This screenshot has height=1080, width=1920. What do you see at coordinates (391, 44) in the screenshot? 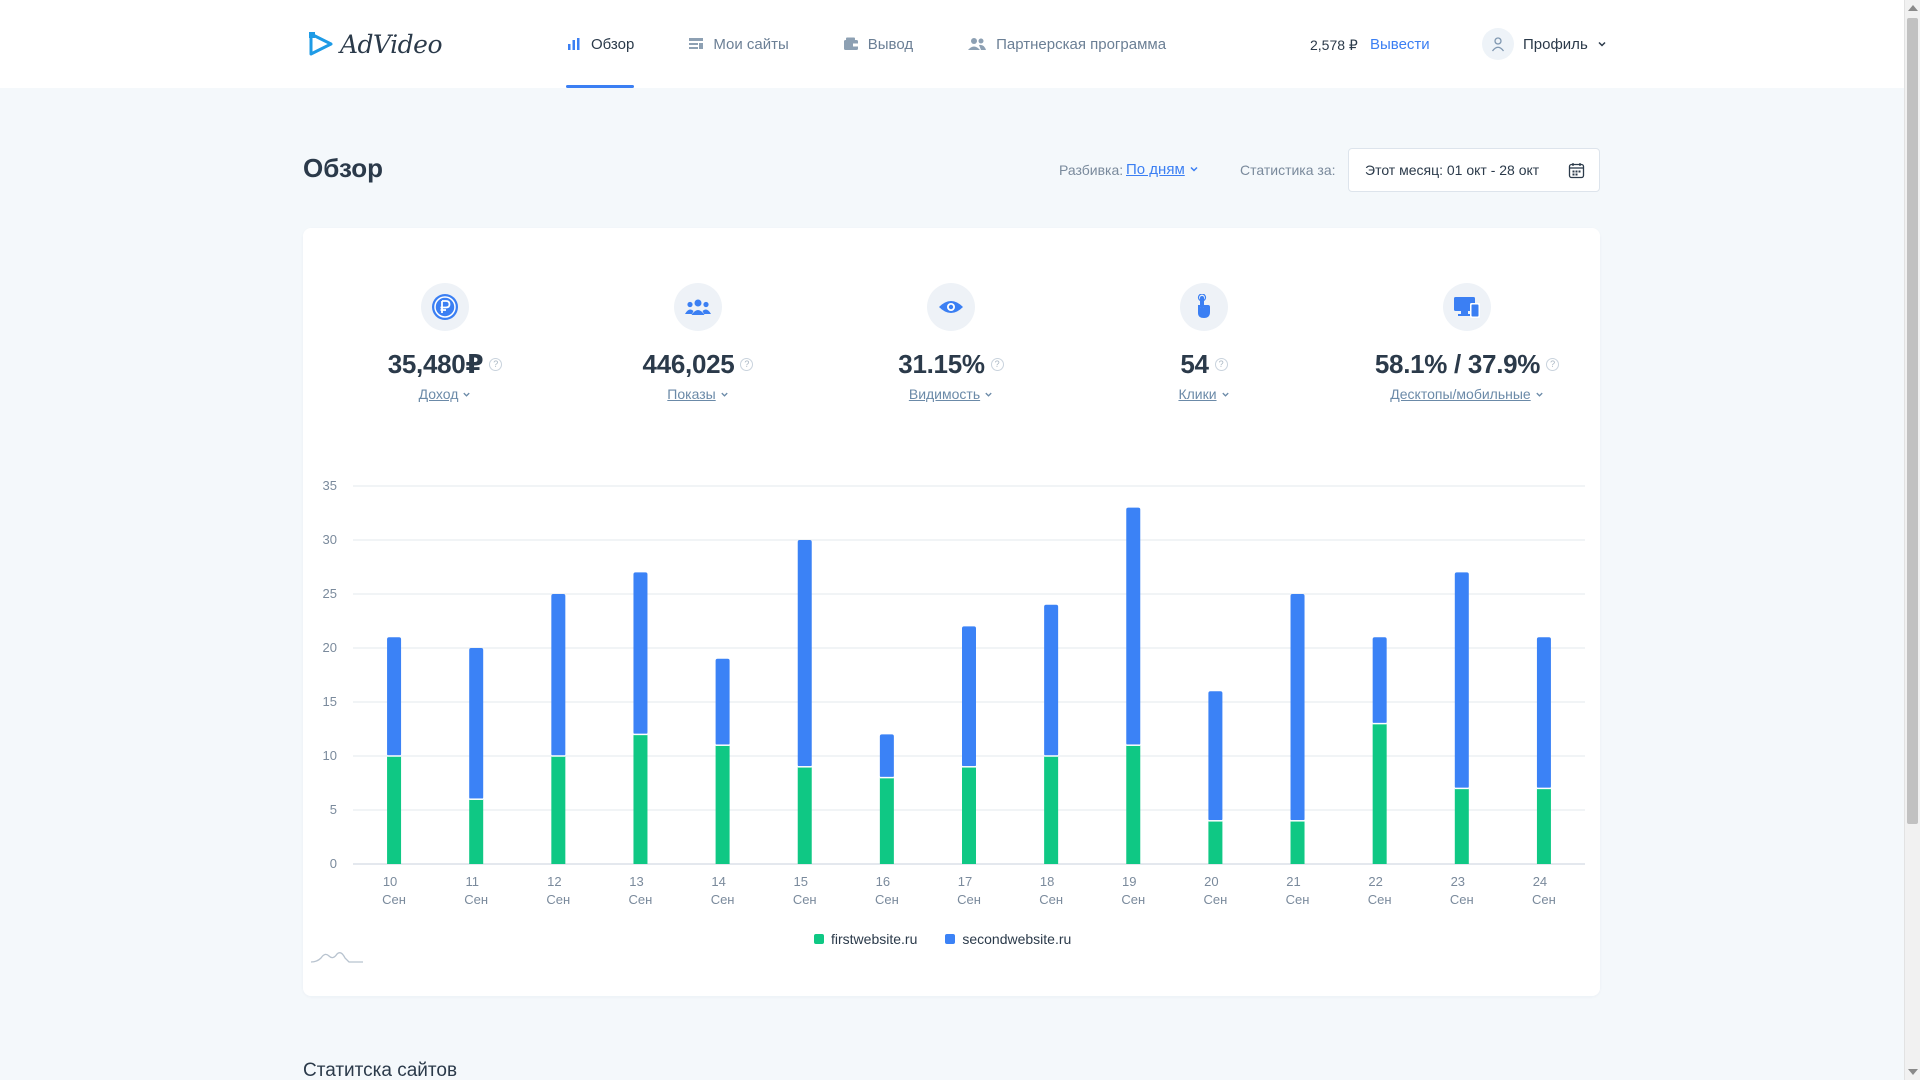
I see `logo-text: AdVideo` at bounding box center [391, 44].